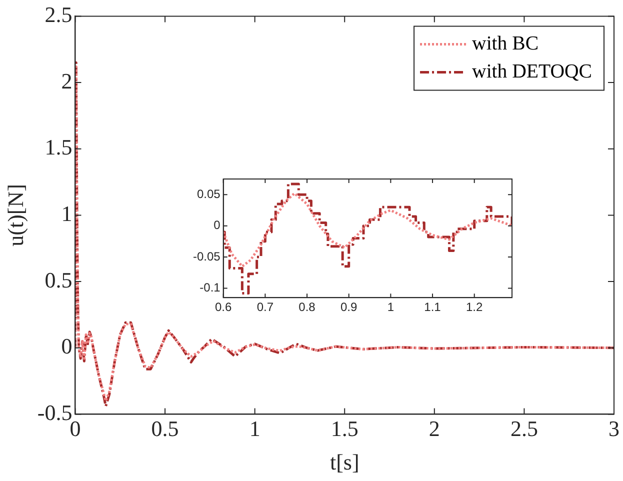  Describe the element at coordinates (15, 215) in the screenshot. I see `y-axis-title: u(t)[N]` at that location.